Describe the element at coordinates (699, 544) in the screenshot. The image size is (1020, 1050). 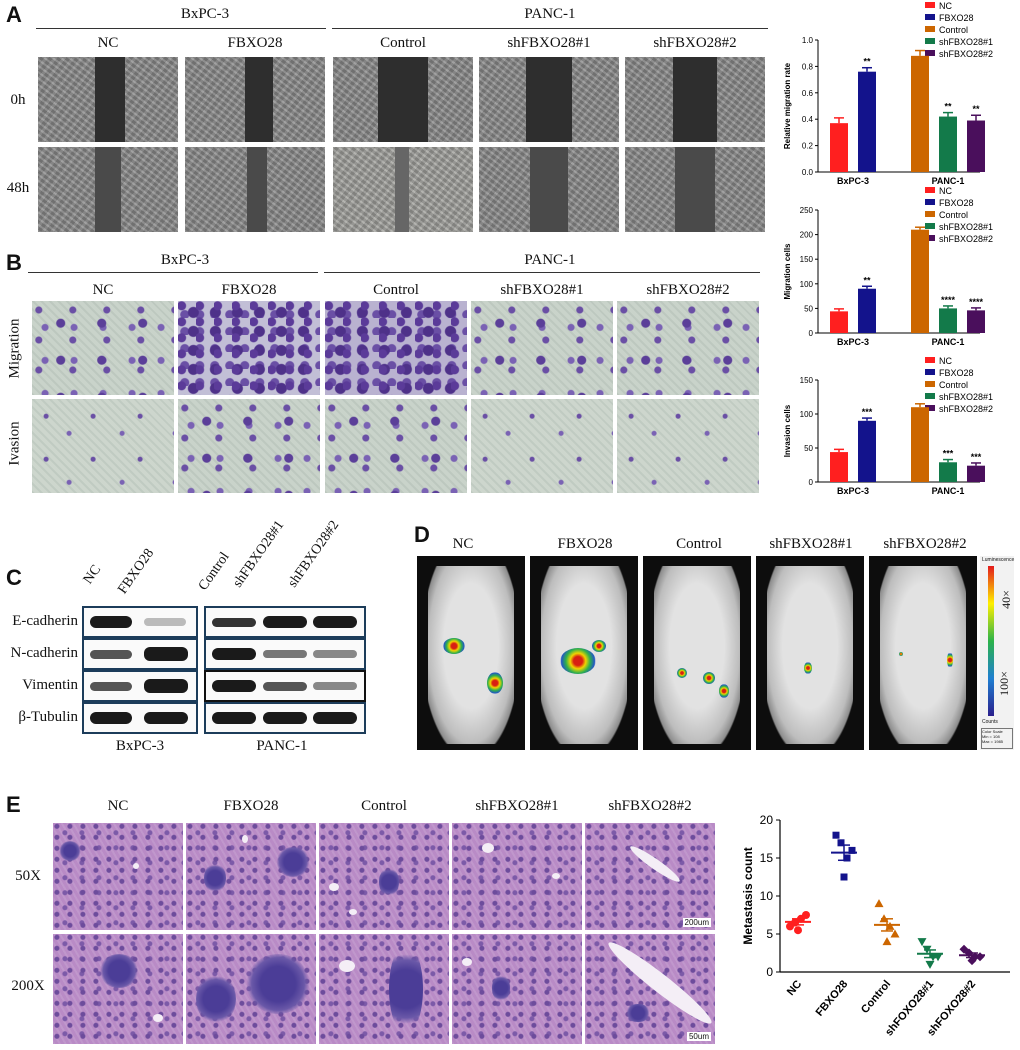
I see `ivis-col-control: Control` at that location.